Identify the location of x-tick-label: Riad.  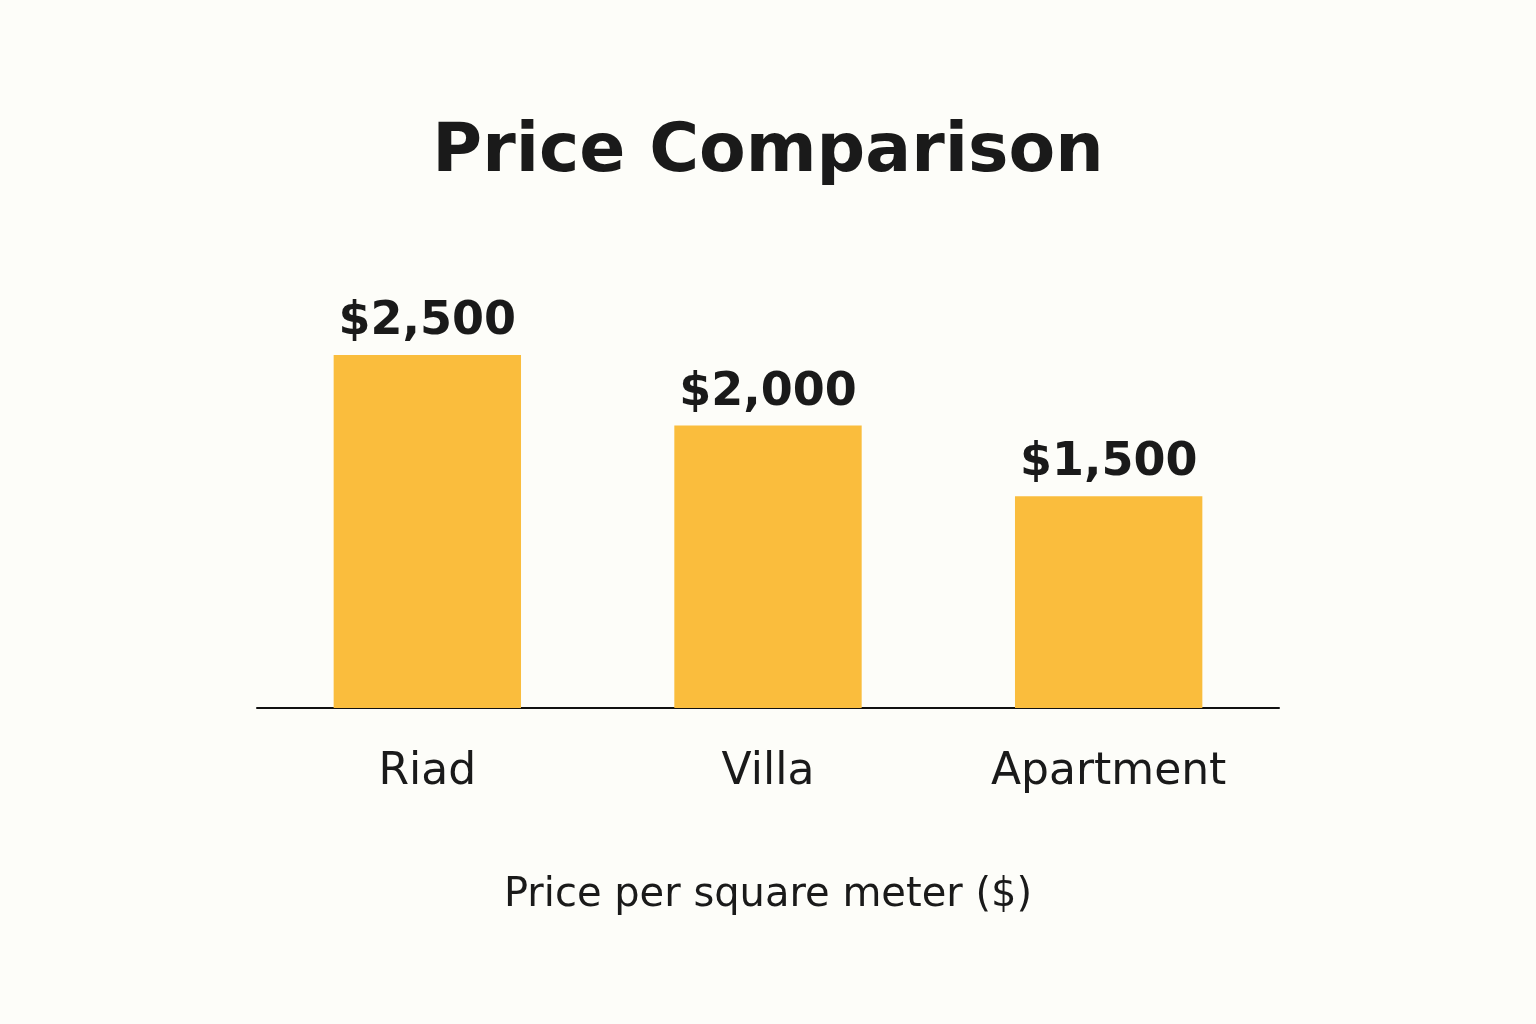
(427, 768).